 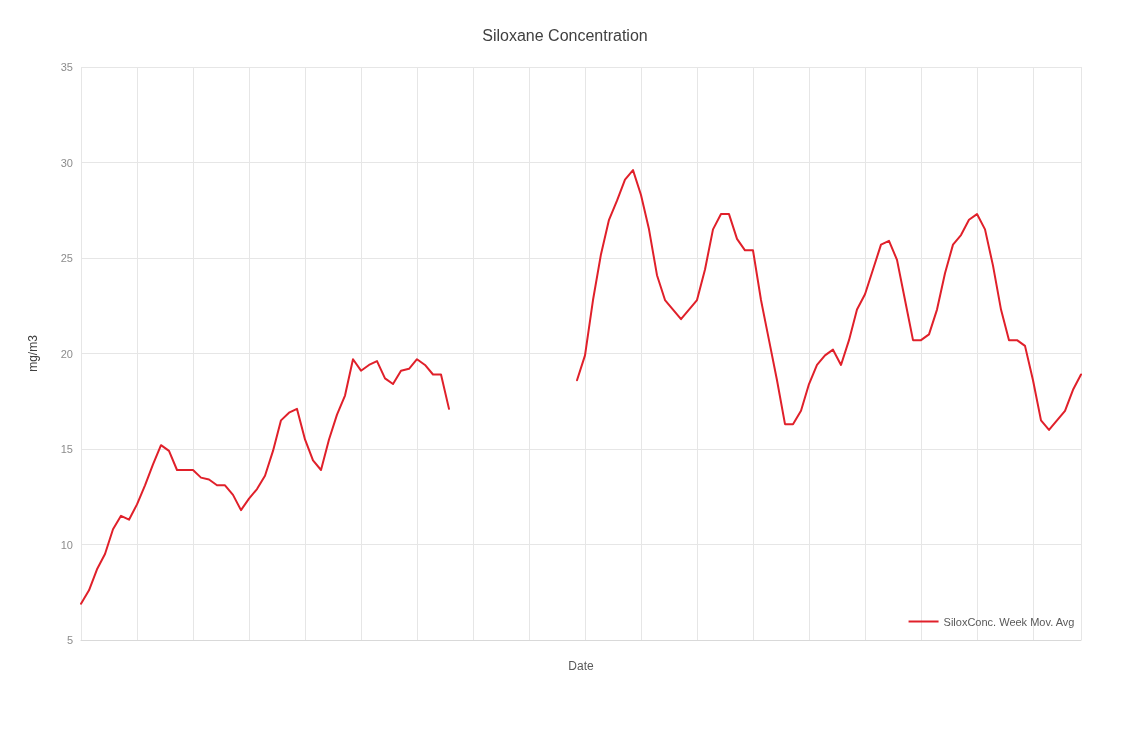 What do you see at coordinates (66, 67) in the screenshot?
I see `y-tick-label: 35` at bounding box center [66, 67].